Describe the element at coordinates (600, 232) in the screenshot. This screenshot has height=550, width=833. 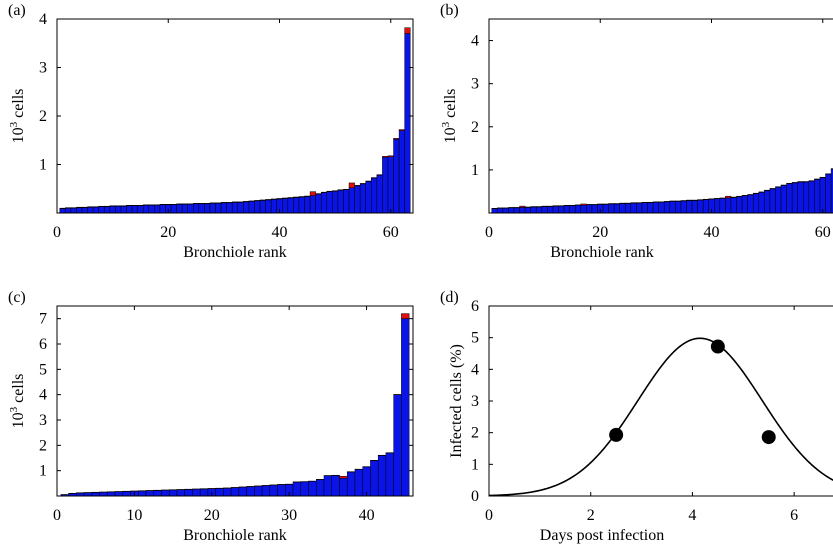
I see `x-tick-label: 20` at that location.